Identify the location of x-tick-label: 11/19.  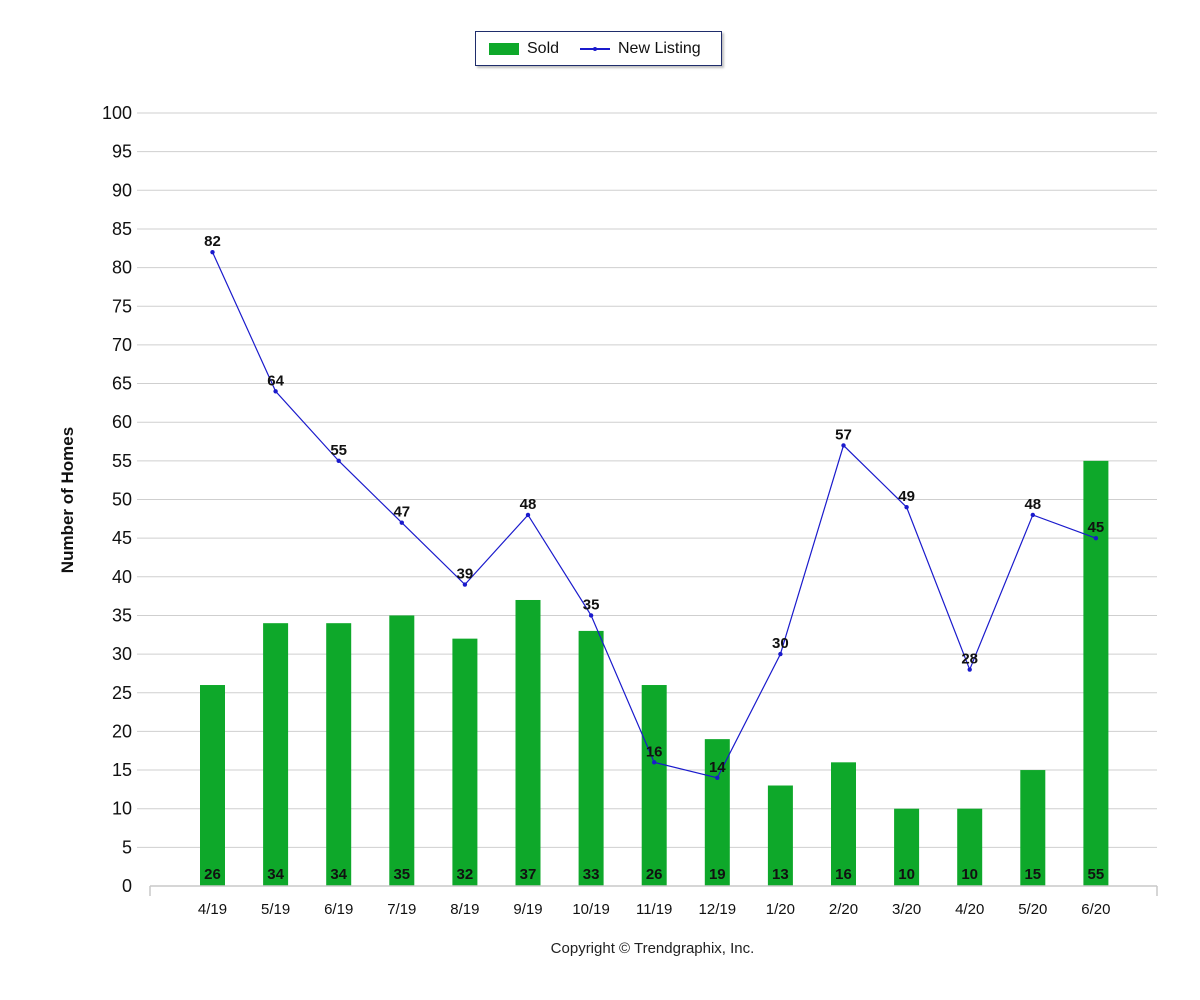
(654, 909).